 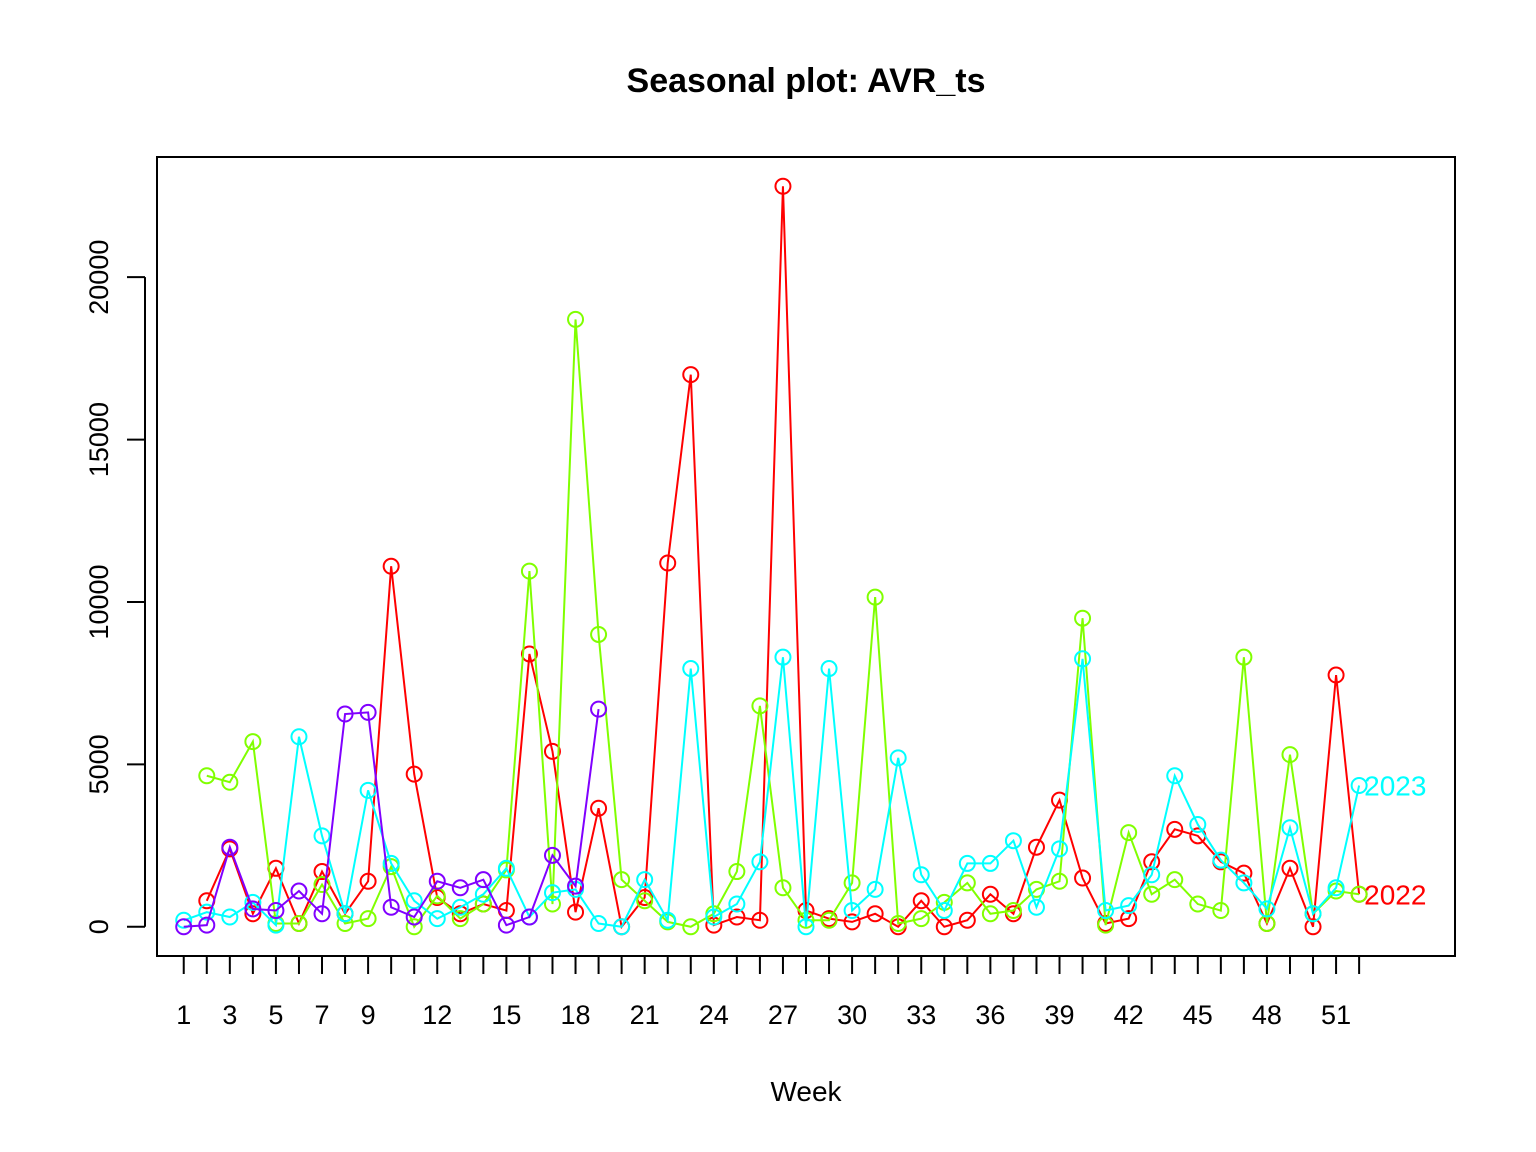 What do you see at coordinates (714, 1015) in the screenshot?
I see `x-tick-label: 24` at bounding box center [714, 1015].